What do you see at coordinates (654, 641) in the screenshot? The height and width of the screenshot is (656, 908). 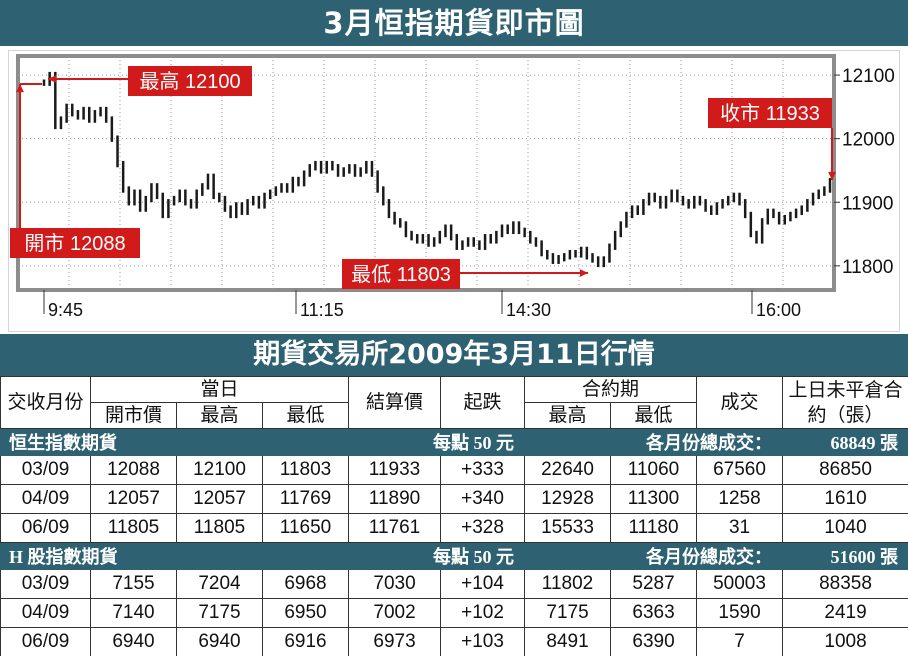 I see `table-cell: 6390` at bounding box center [654, 641].